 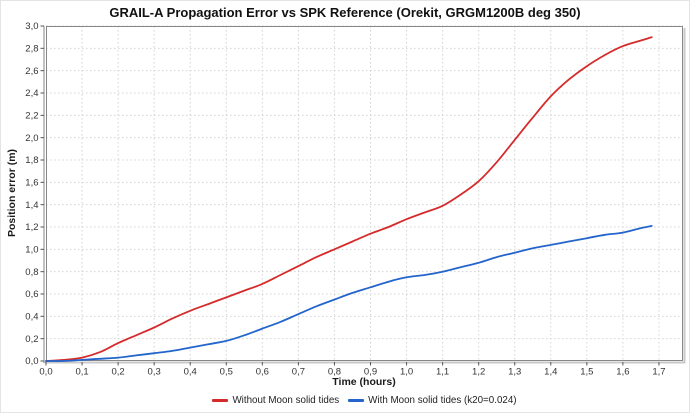 I want to click on legend-item-with-tides: With Moon solid tides (k20=0.024), so click(x=432, y=400).